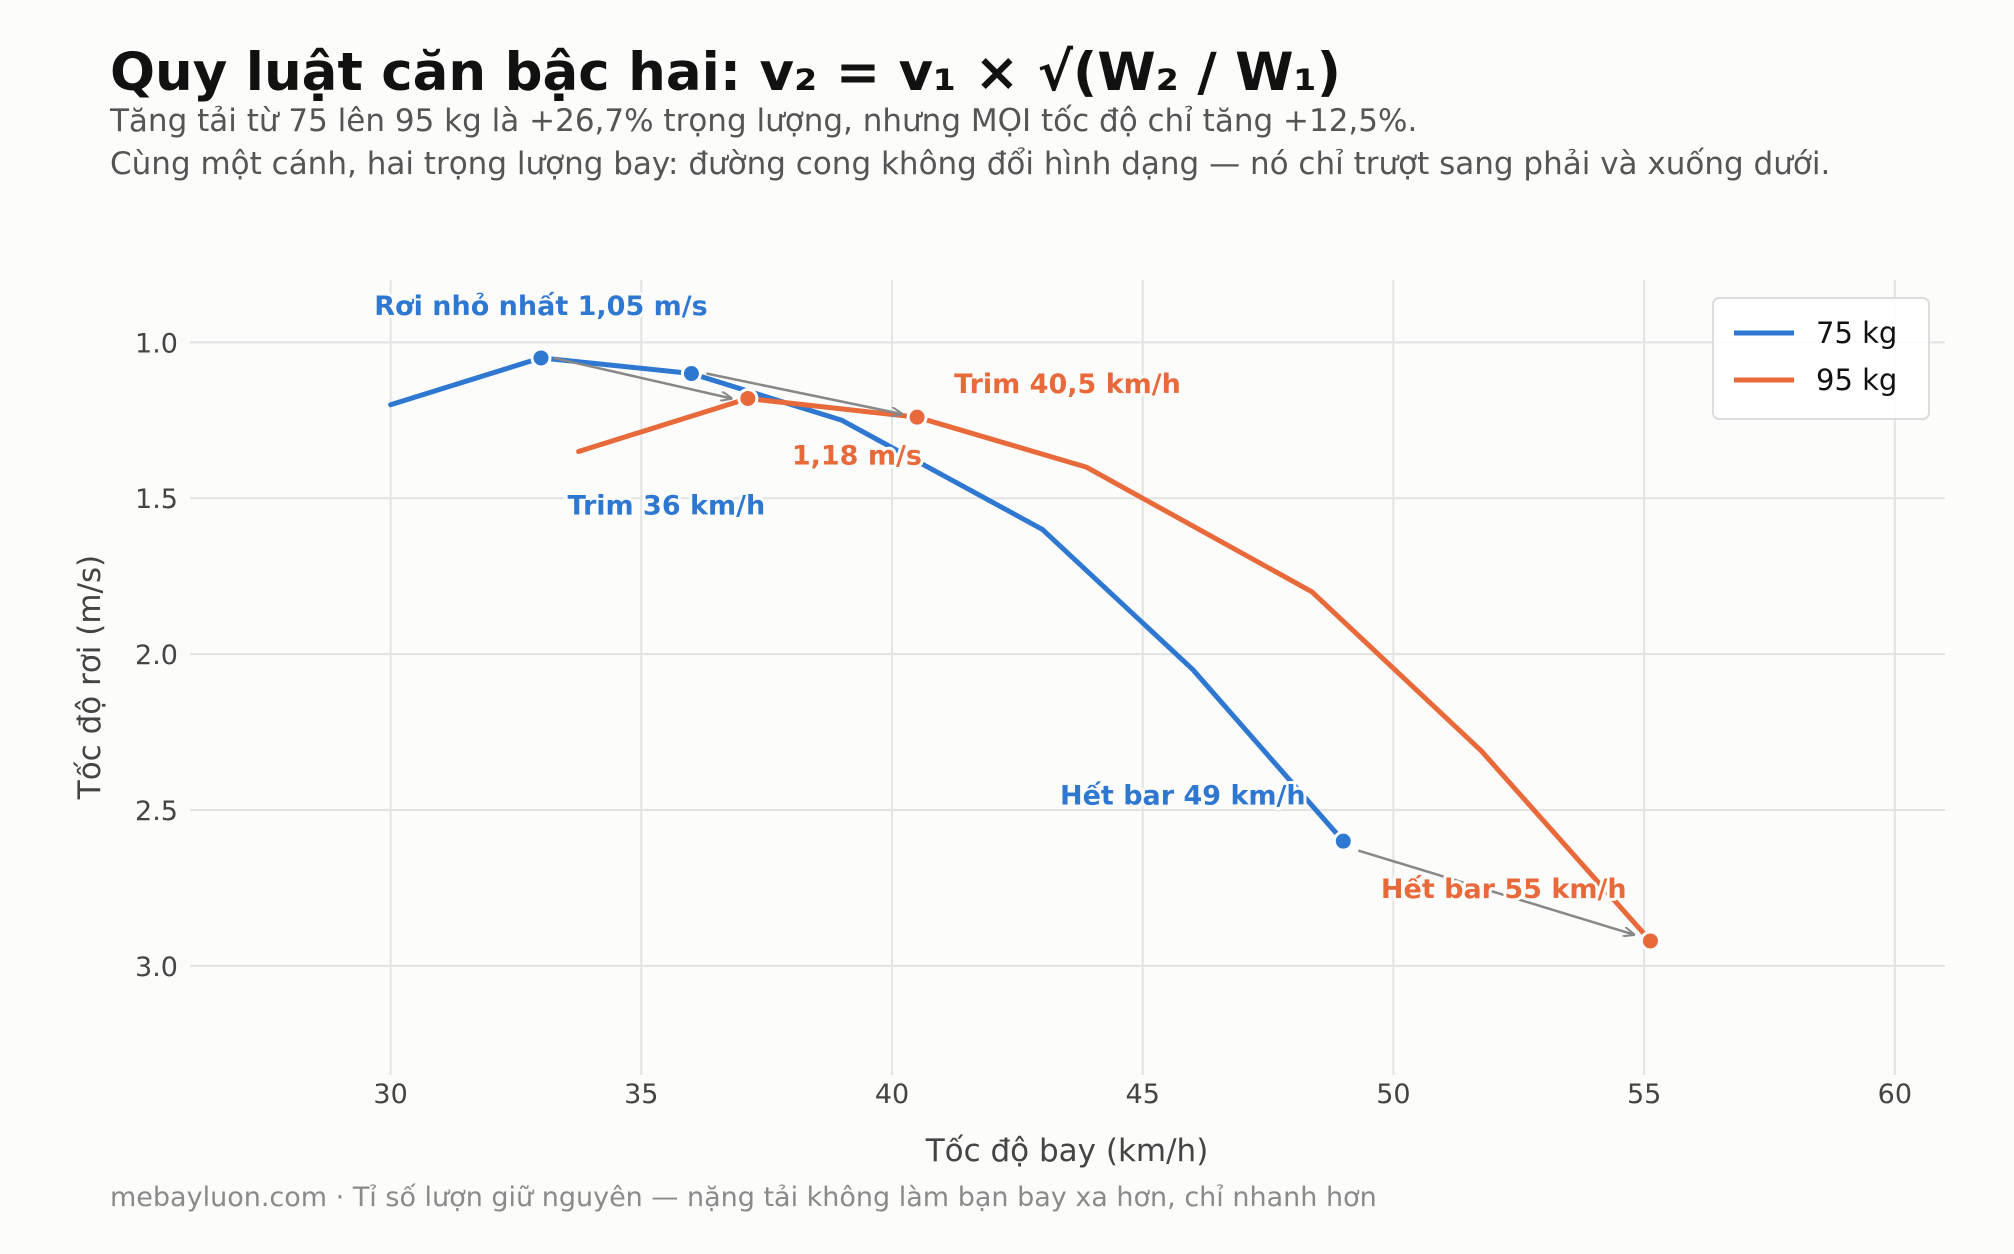 This screenshot has width=2014, height=1254. I want to click on annotation-label: Rơi nhỏ nhất 1,05 m/s, so click(540, 306).